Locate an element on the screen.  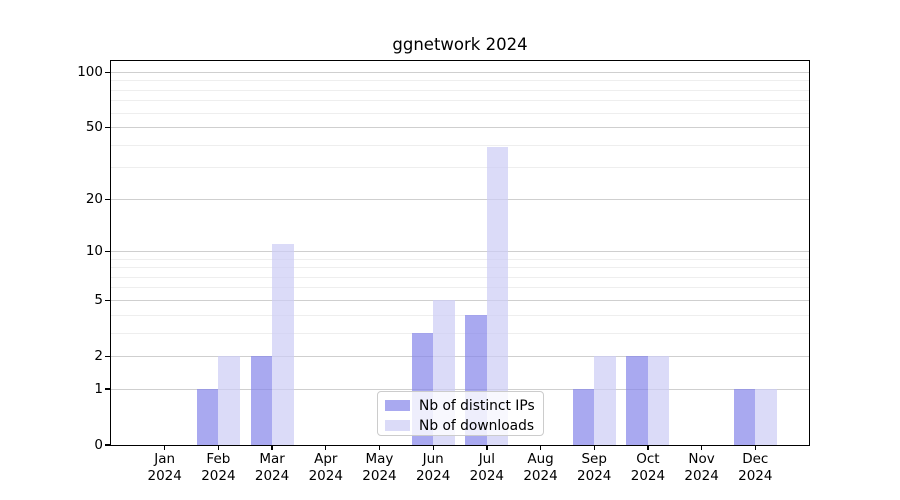
x-tick-label: Dec 2024 is located at coordinates (755, 467).